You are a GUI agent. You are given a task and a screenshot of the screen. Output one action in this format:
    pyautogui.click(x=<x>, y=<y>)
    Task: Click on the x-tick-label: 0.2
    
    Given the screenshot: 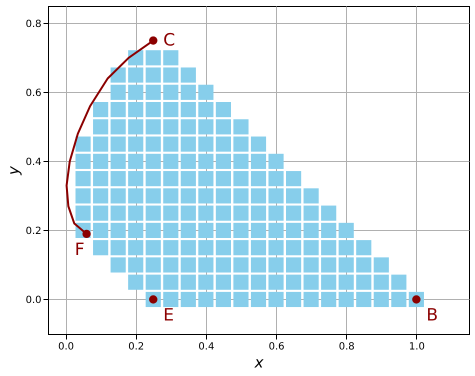 What is the action you would take?
    pyautogui.click(x=136, y=347)
    